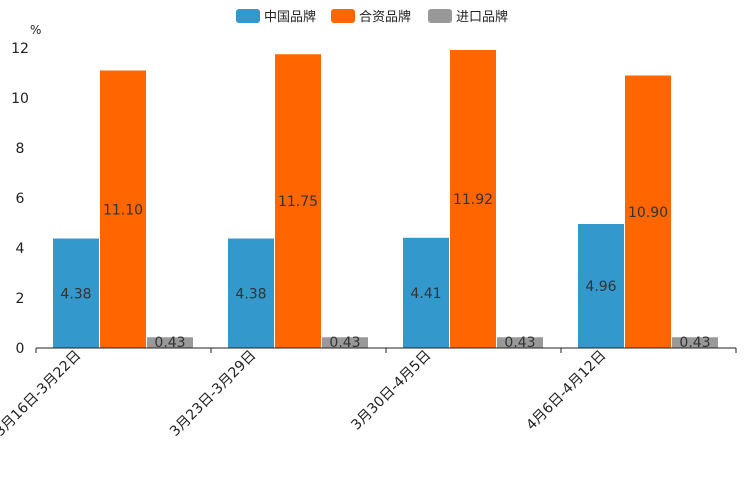  What do you see at coordinates (213, 394) in the screenshot?
I see `x-tick-label: 3月23日-3月29日` at bounding box center [213, 394].